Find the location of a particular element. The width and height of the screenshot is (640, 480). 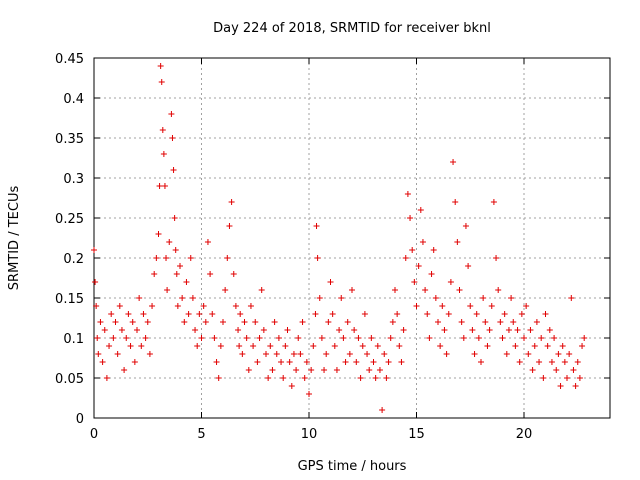

y-tick-label: 0.1 is located at coordinates (73, 339).